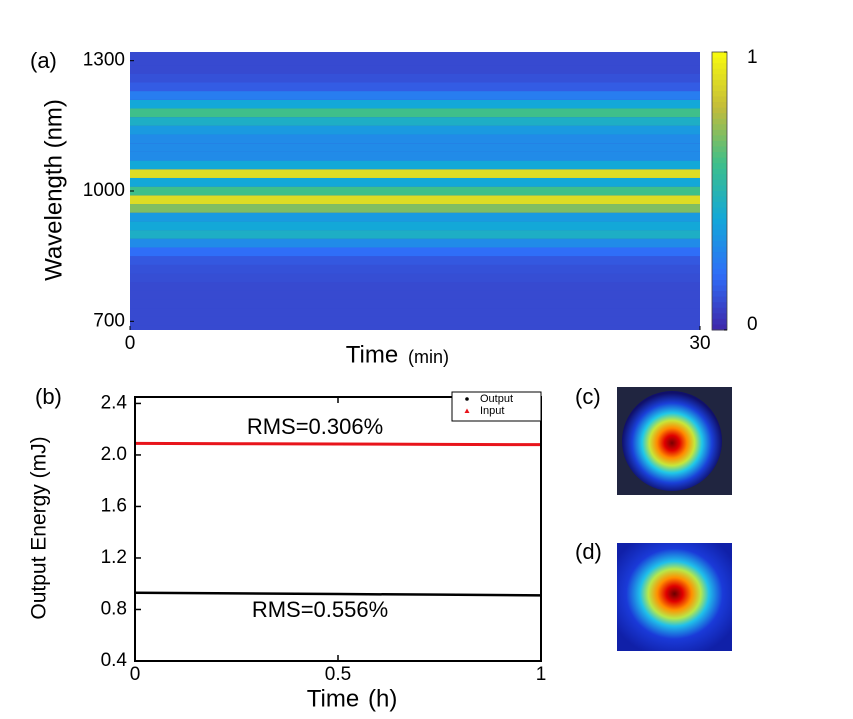 This screenshot has height=719, width=853. I want to click on y-axis-label: Output Energy (mJ), so click(39, 527).